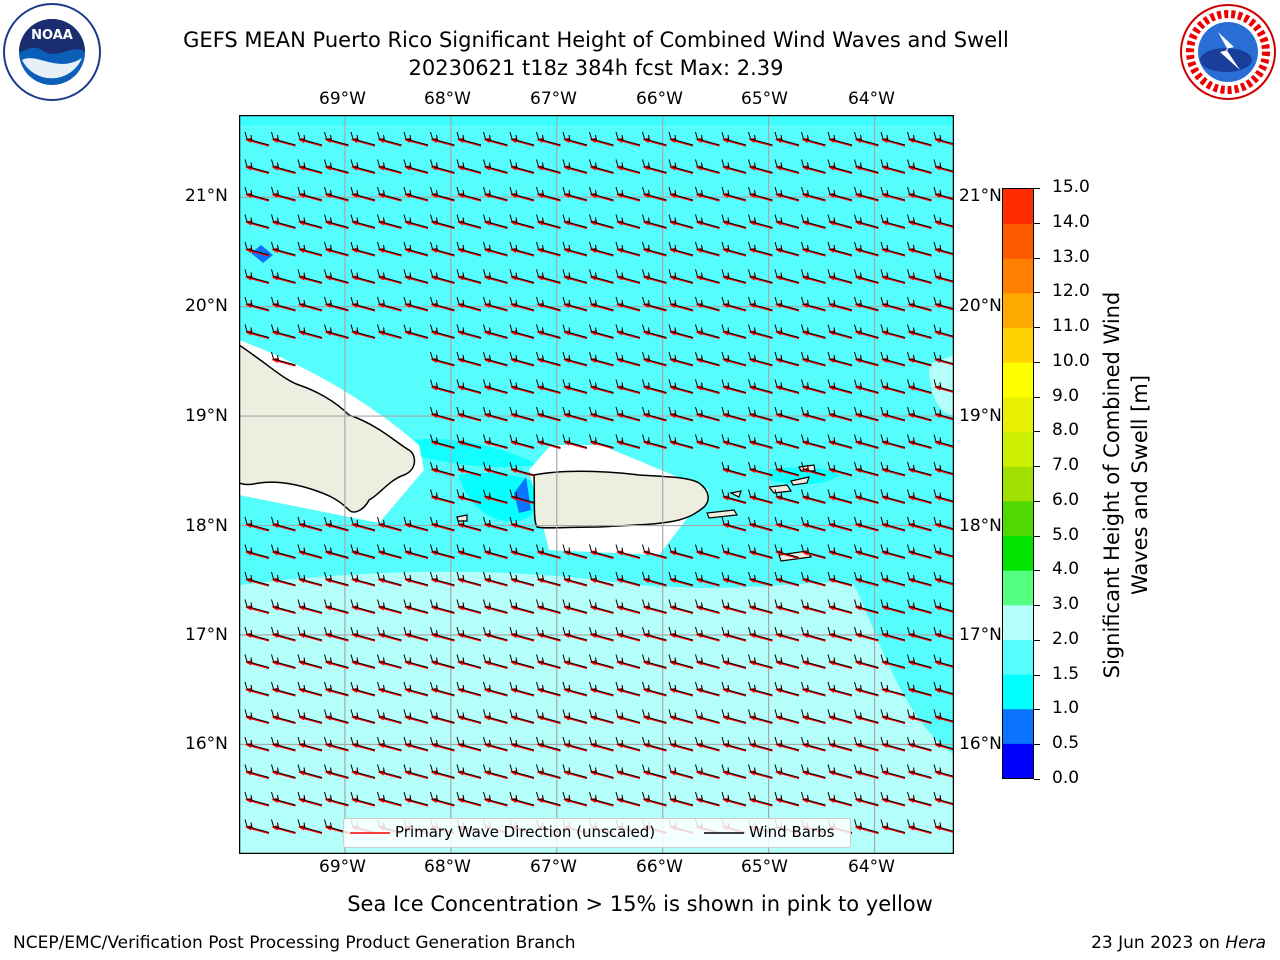 The width and height of the screenshot is (1280, 960). I want to click on swell-light-zone-east, so click(941, 385).